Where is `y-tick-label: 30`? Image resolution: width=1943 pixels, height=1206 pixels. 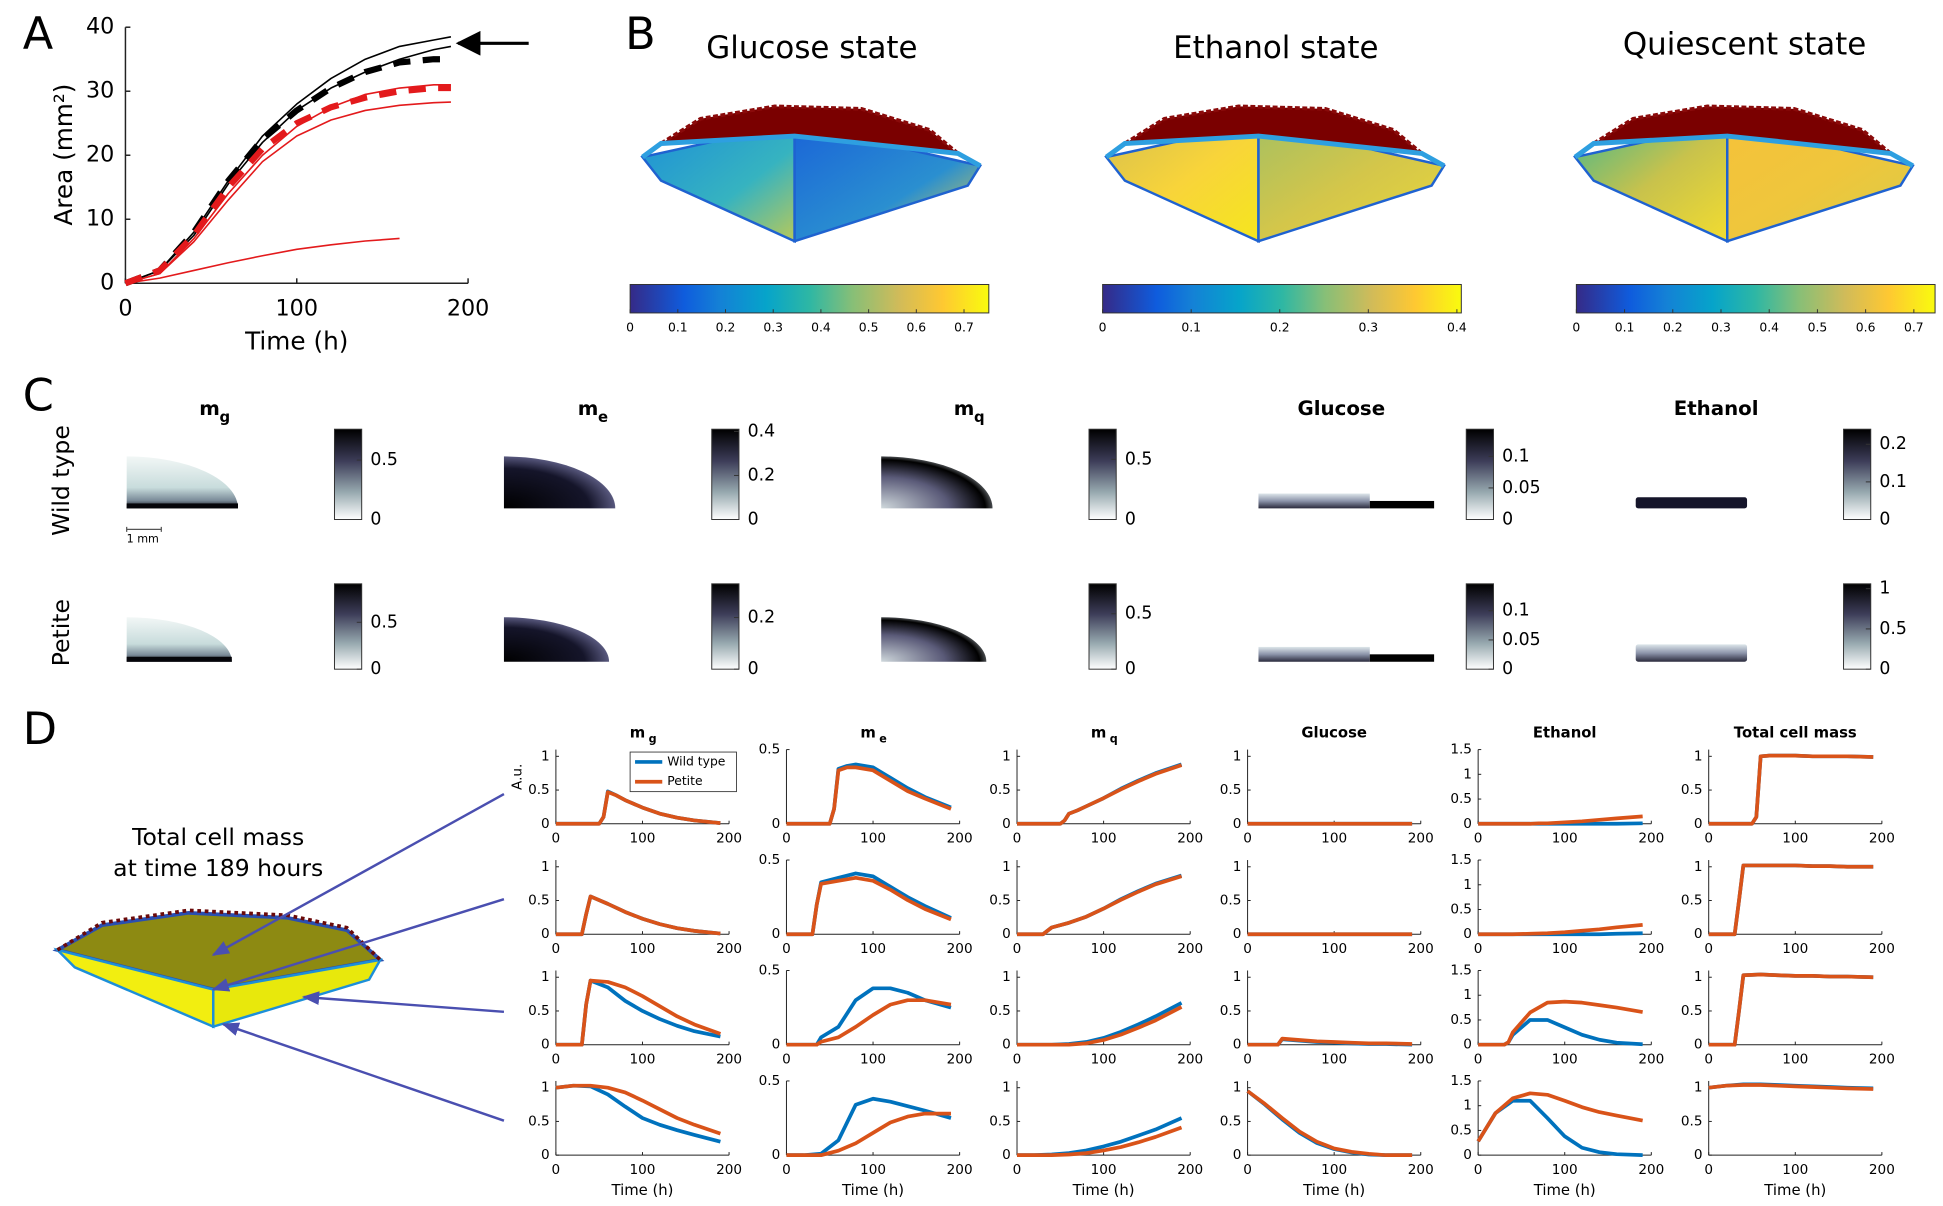
y-tick-label: 30 is located at coordinates (100, 91).